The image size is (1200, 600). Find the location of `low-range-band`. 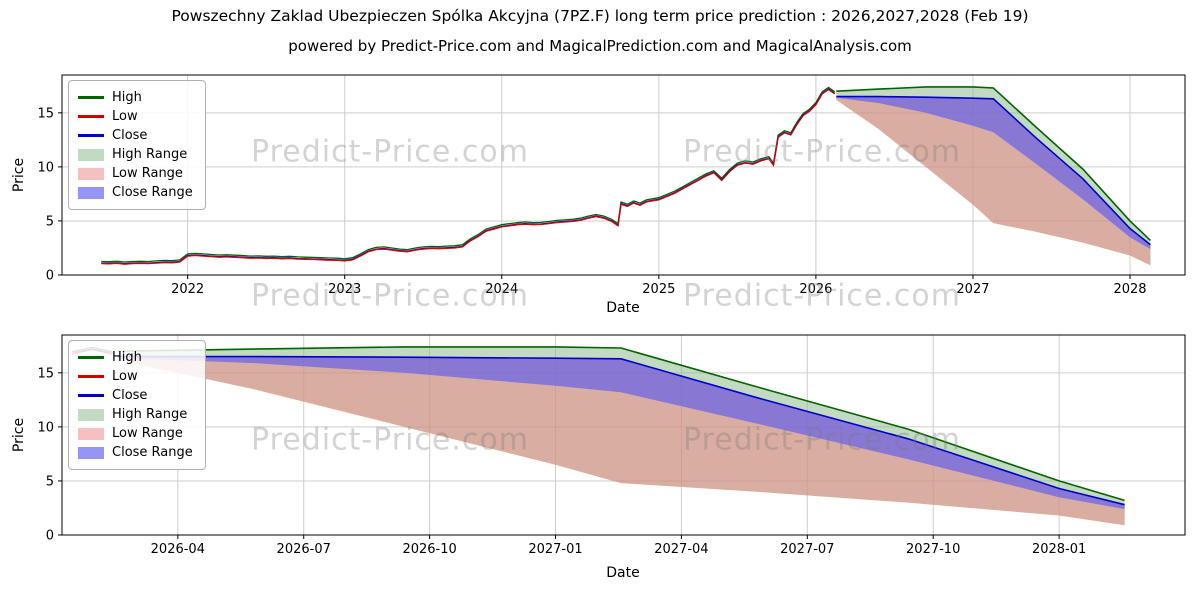

low-range-band is located at coordinates (993, 181).